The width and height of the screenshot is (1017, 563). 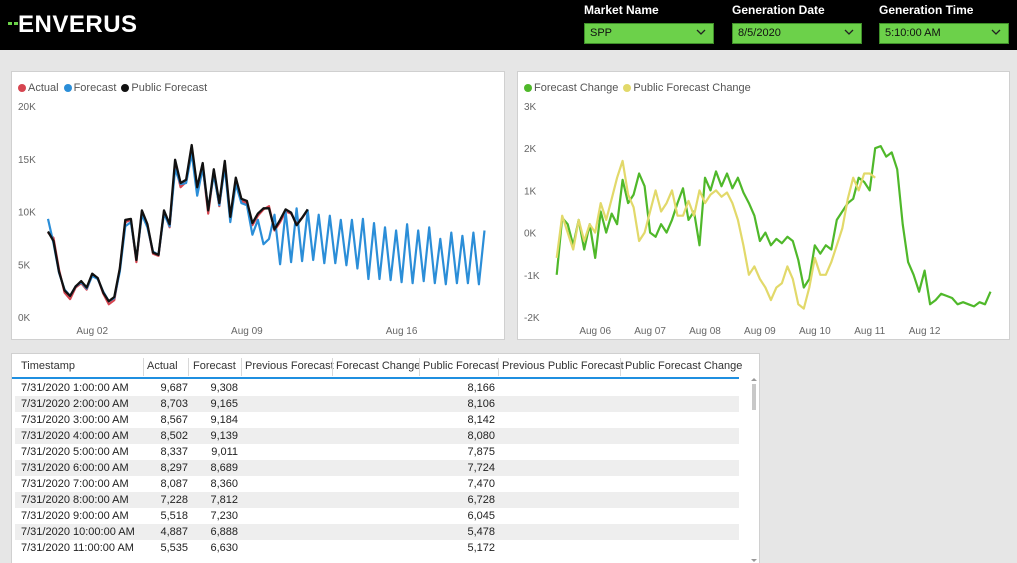 What do you see at coordinates (377, 452) in the screenshot?
I see `table-row: 7/31/2020 5:00:00 AM 8,337 9,011 7,875` at bounding box center [377, 452].